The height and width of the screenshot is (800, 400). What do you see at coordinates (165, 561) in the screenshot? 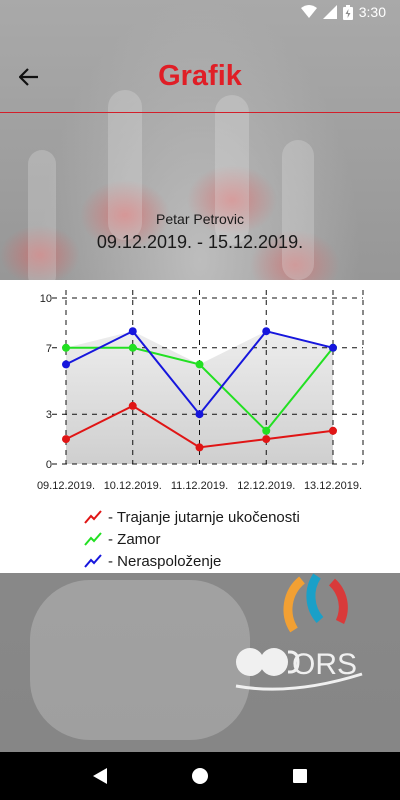
I see `legend-label: - Neraspoloženje` at bounding box center [165, 561].